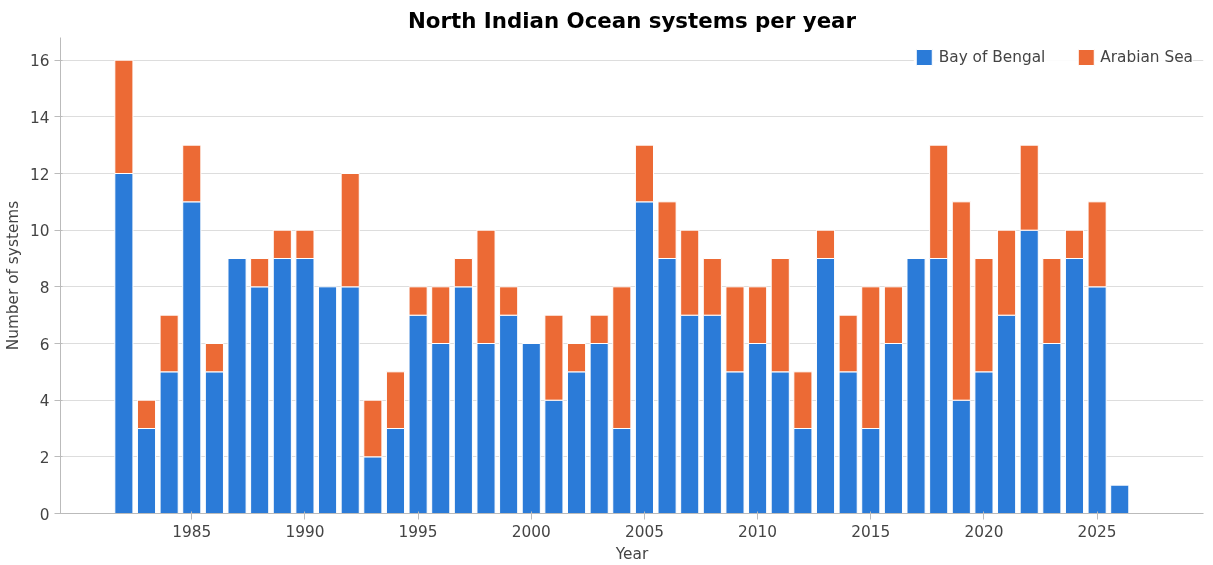 The height and width of the screenshot is (565, 1213). I want to click on x-tick-label: 2025, so click(1097, 531).